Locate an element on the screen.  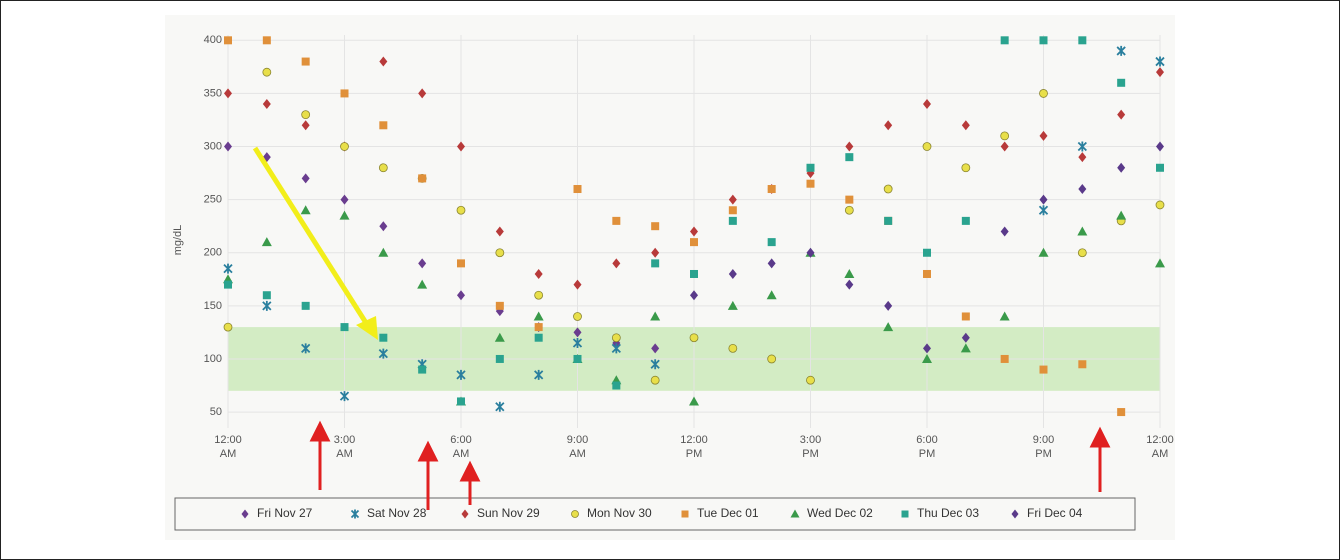
x-tick-label: 3:00 PM is located at coordinates (810, 447).